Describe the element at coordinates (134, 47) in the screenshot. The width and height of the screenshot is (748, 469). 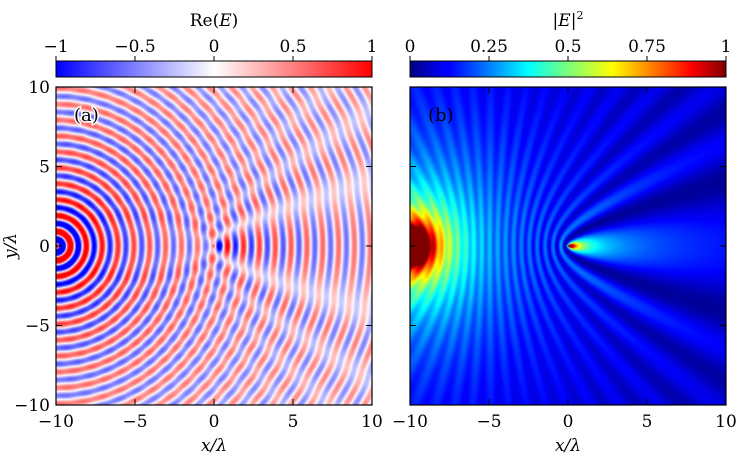
I see `colorbar-tick-label: −0.5` at that location.